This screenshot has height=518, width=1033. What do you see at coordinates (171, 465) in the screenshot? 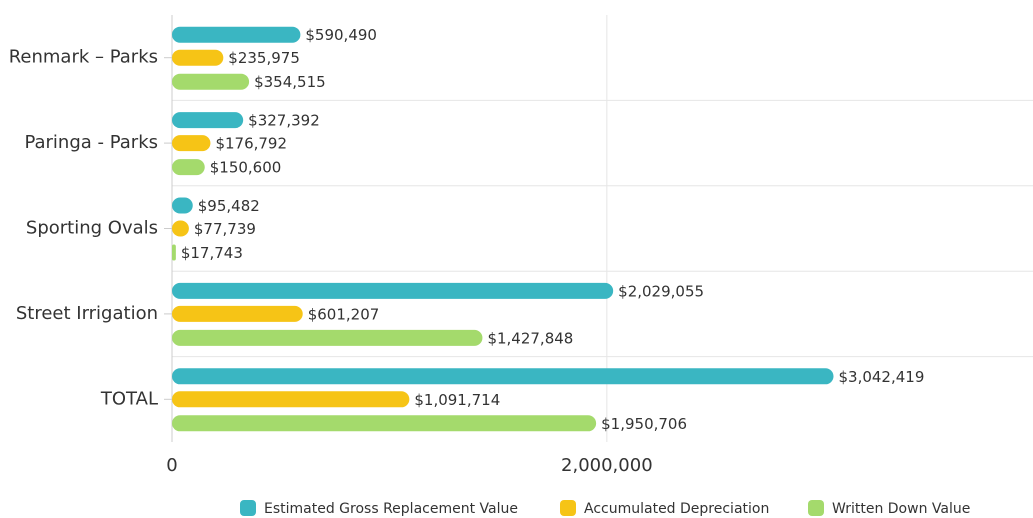
I see `x-tick-label: 0` at bounding box center [171, 465].